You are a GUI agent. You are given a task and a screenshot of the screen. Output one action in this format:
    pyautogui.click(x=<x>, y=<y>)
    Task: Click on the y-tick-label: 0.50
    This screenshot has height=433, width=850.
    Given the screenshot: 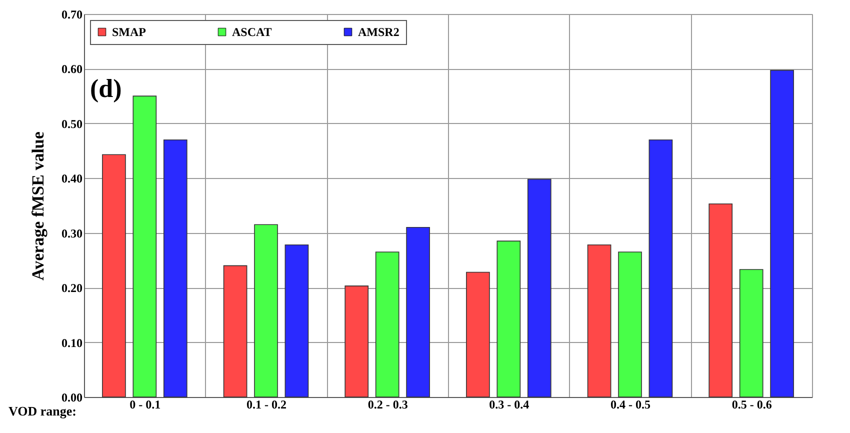 What is the action you would take?
    pyautogui.click(x=72, y=123)
    